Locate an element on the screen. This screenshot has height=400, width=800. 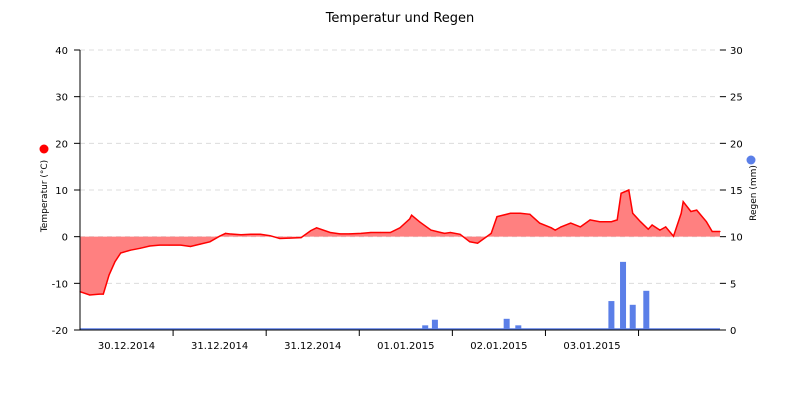
y-right-tick-label: 30 is located at coordinates (736, 51).